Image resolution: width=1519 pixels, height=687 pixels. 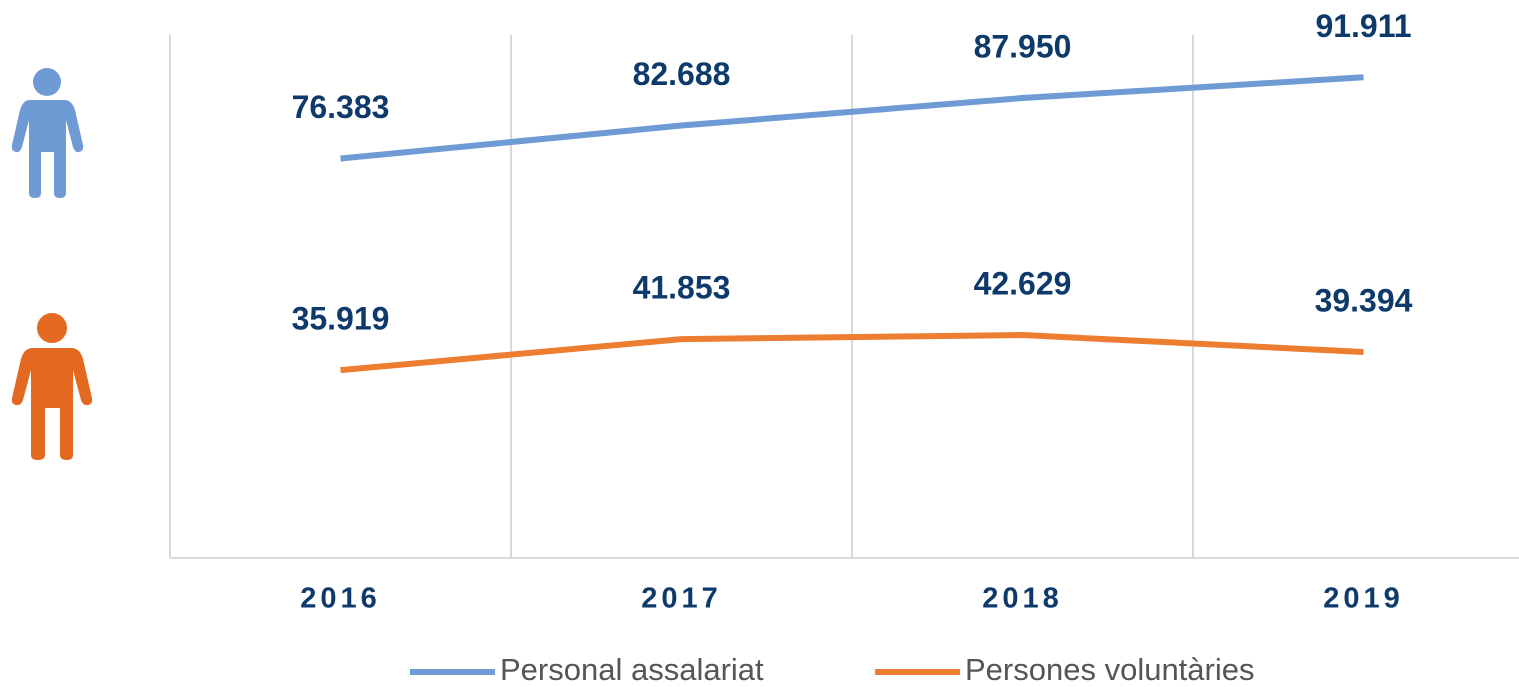 What do you see at coordinates (47, 133) in the screenshot?
I see `person-icon-blue` at bounding box center [47, 133].